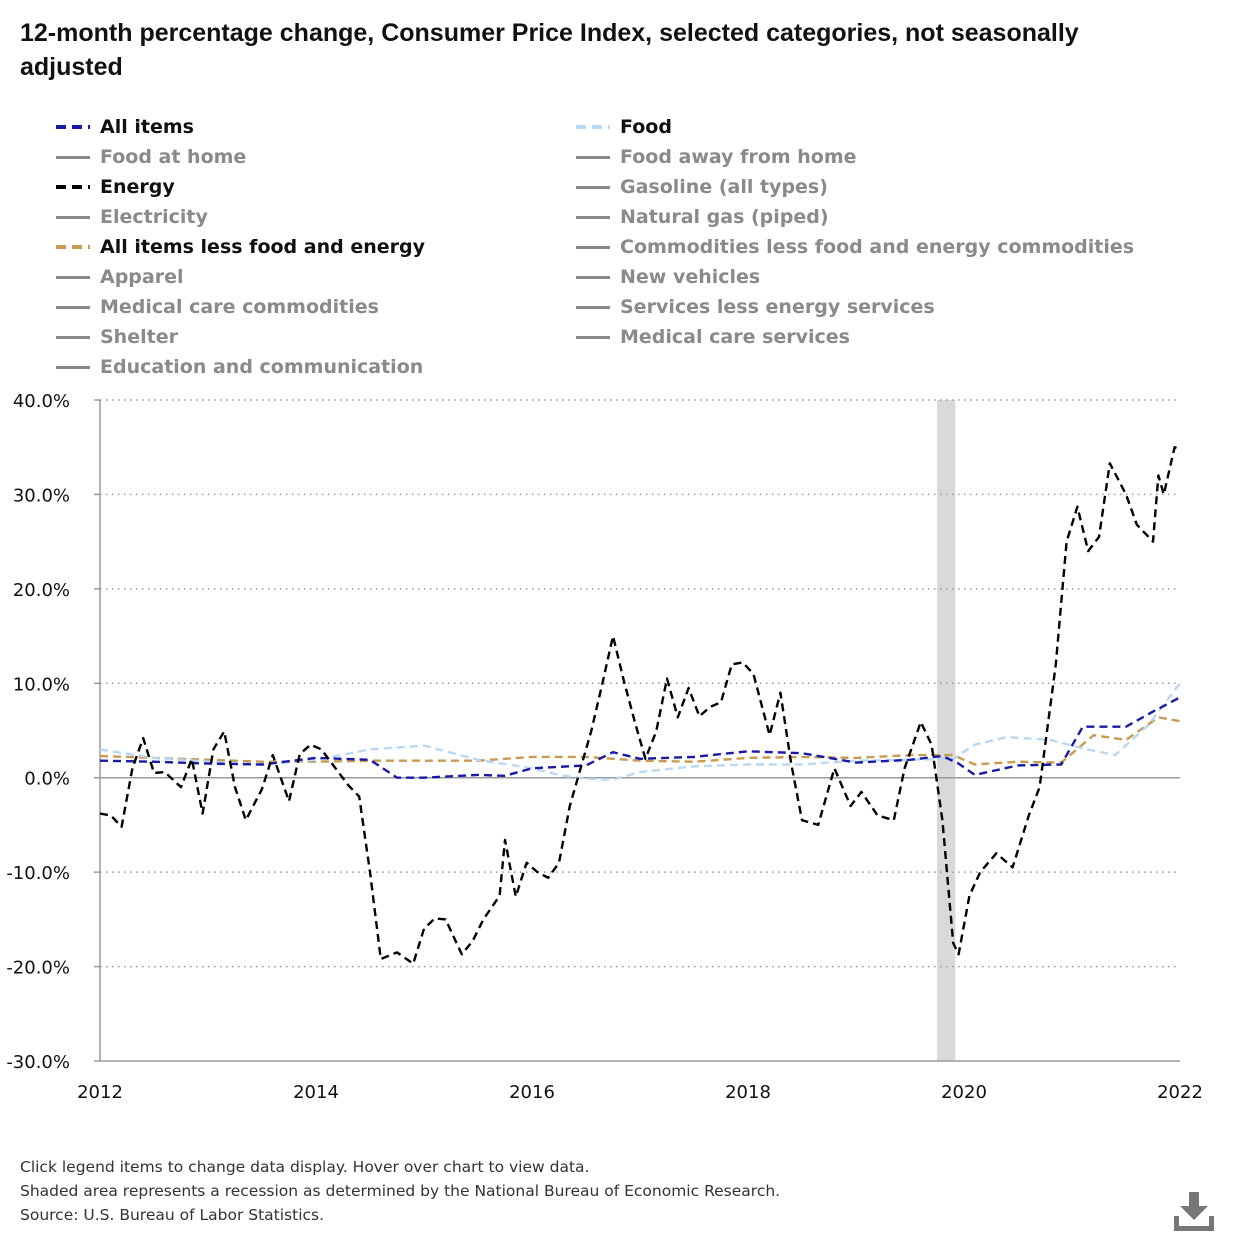  I want to click on y-tick-label: -20.0%, so click(38, 968).